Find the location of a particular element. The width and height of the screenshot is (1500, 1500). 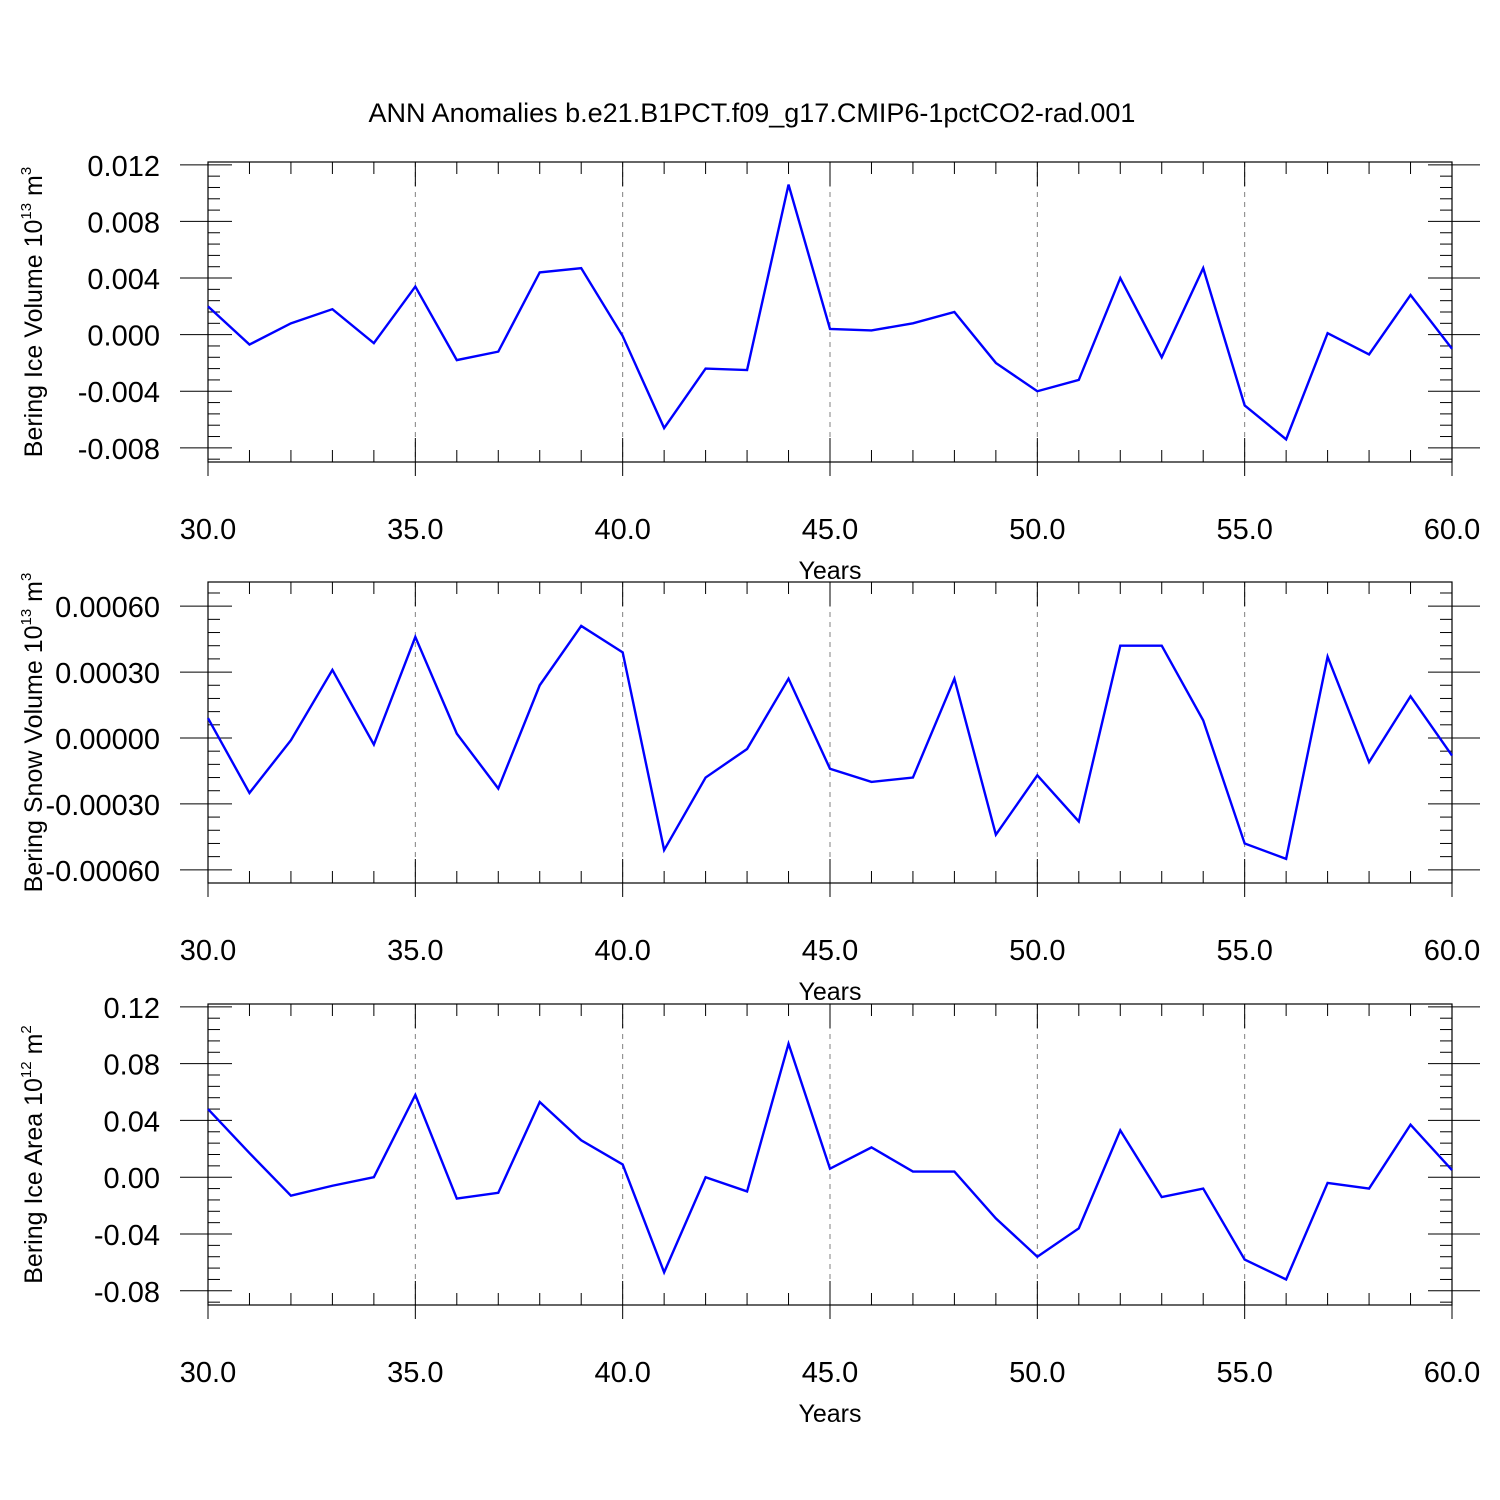

y-tick-label: 0.008 is located at coordinates (123, 223).